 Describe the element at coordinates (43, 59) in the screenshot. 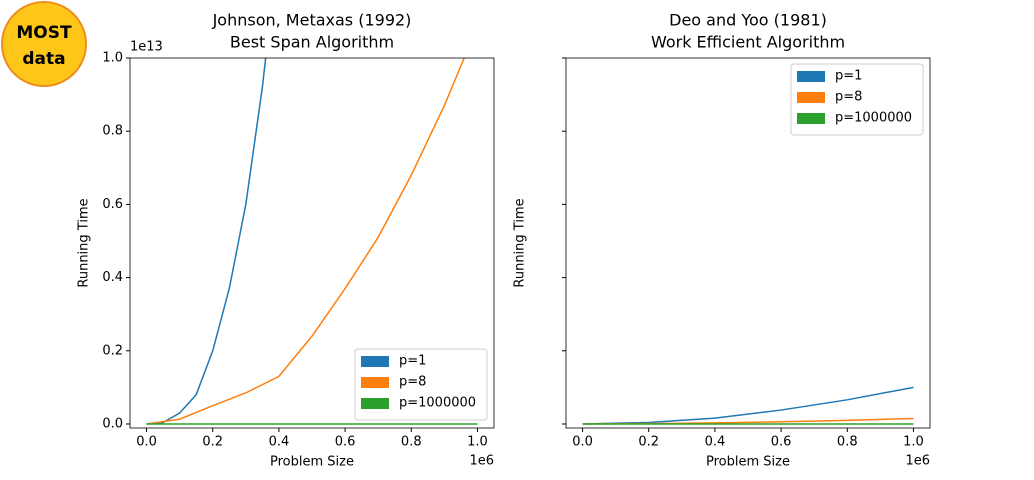

I see `badge-text: data` at that location.